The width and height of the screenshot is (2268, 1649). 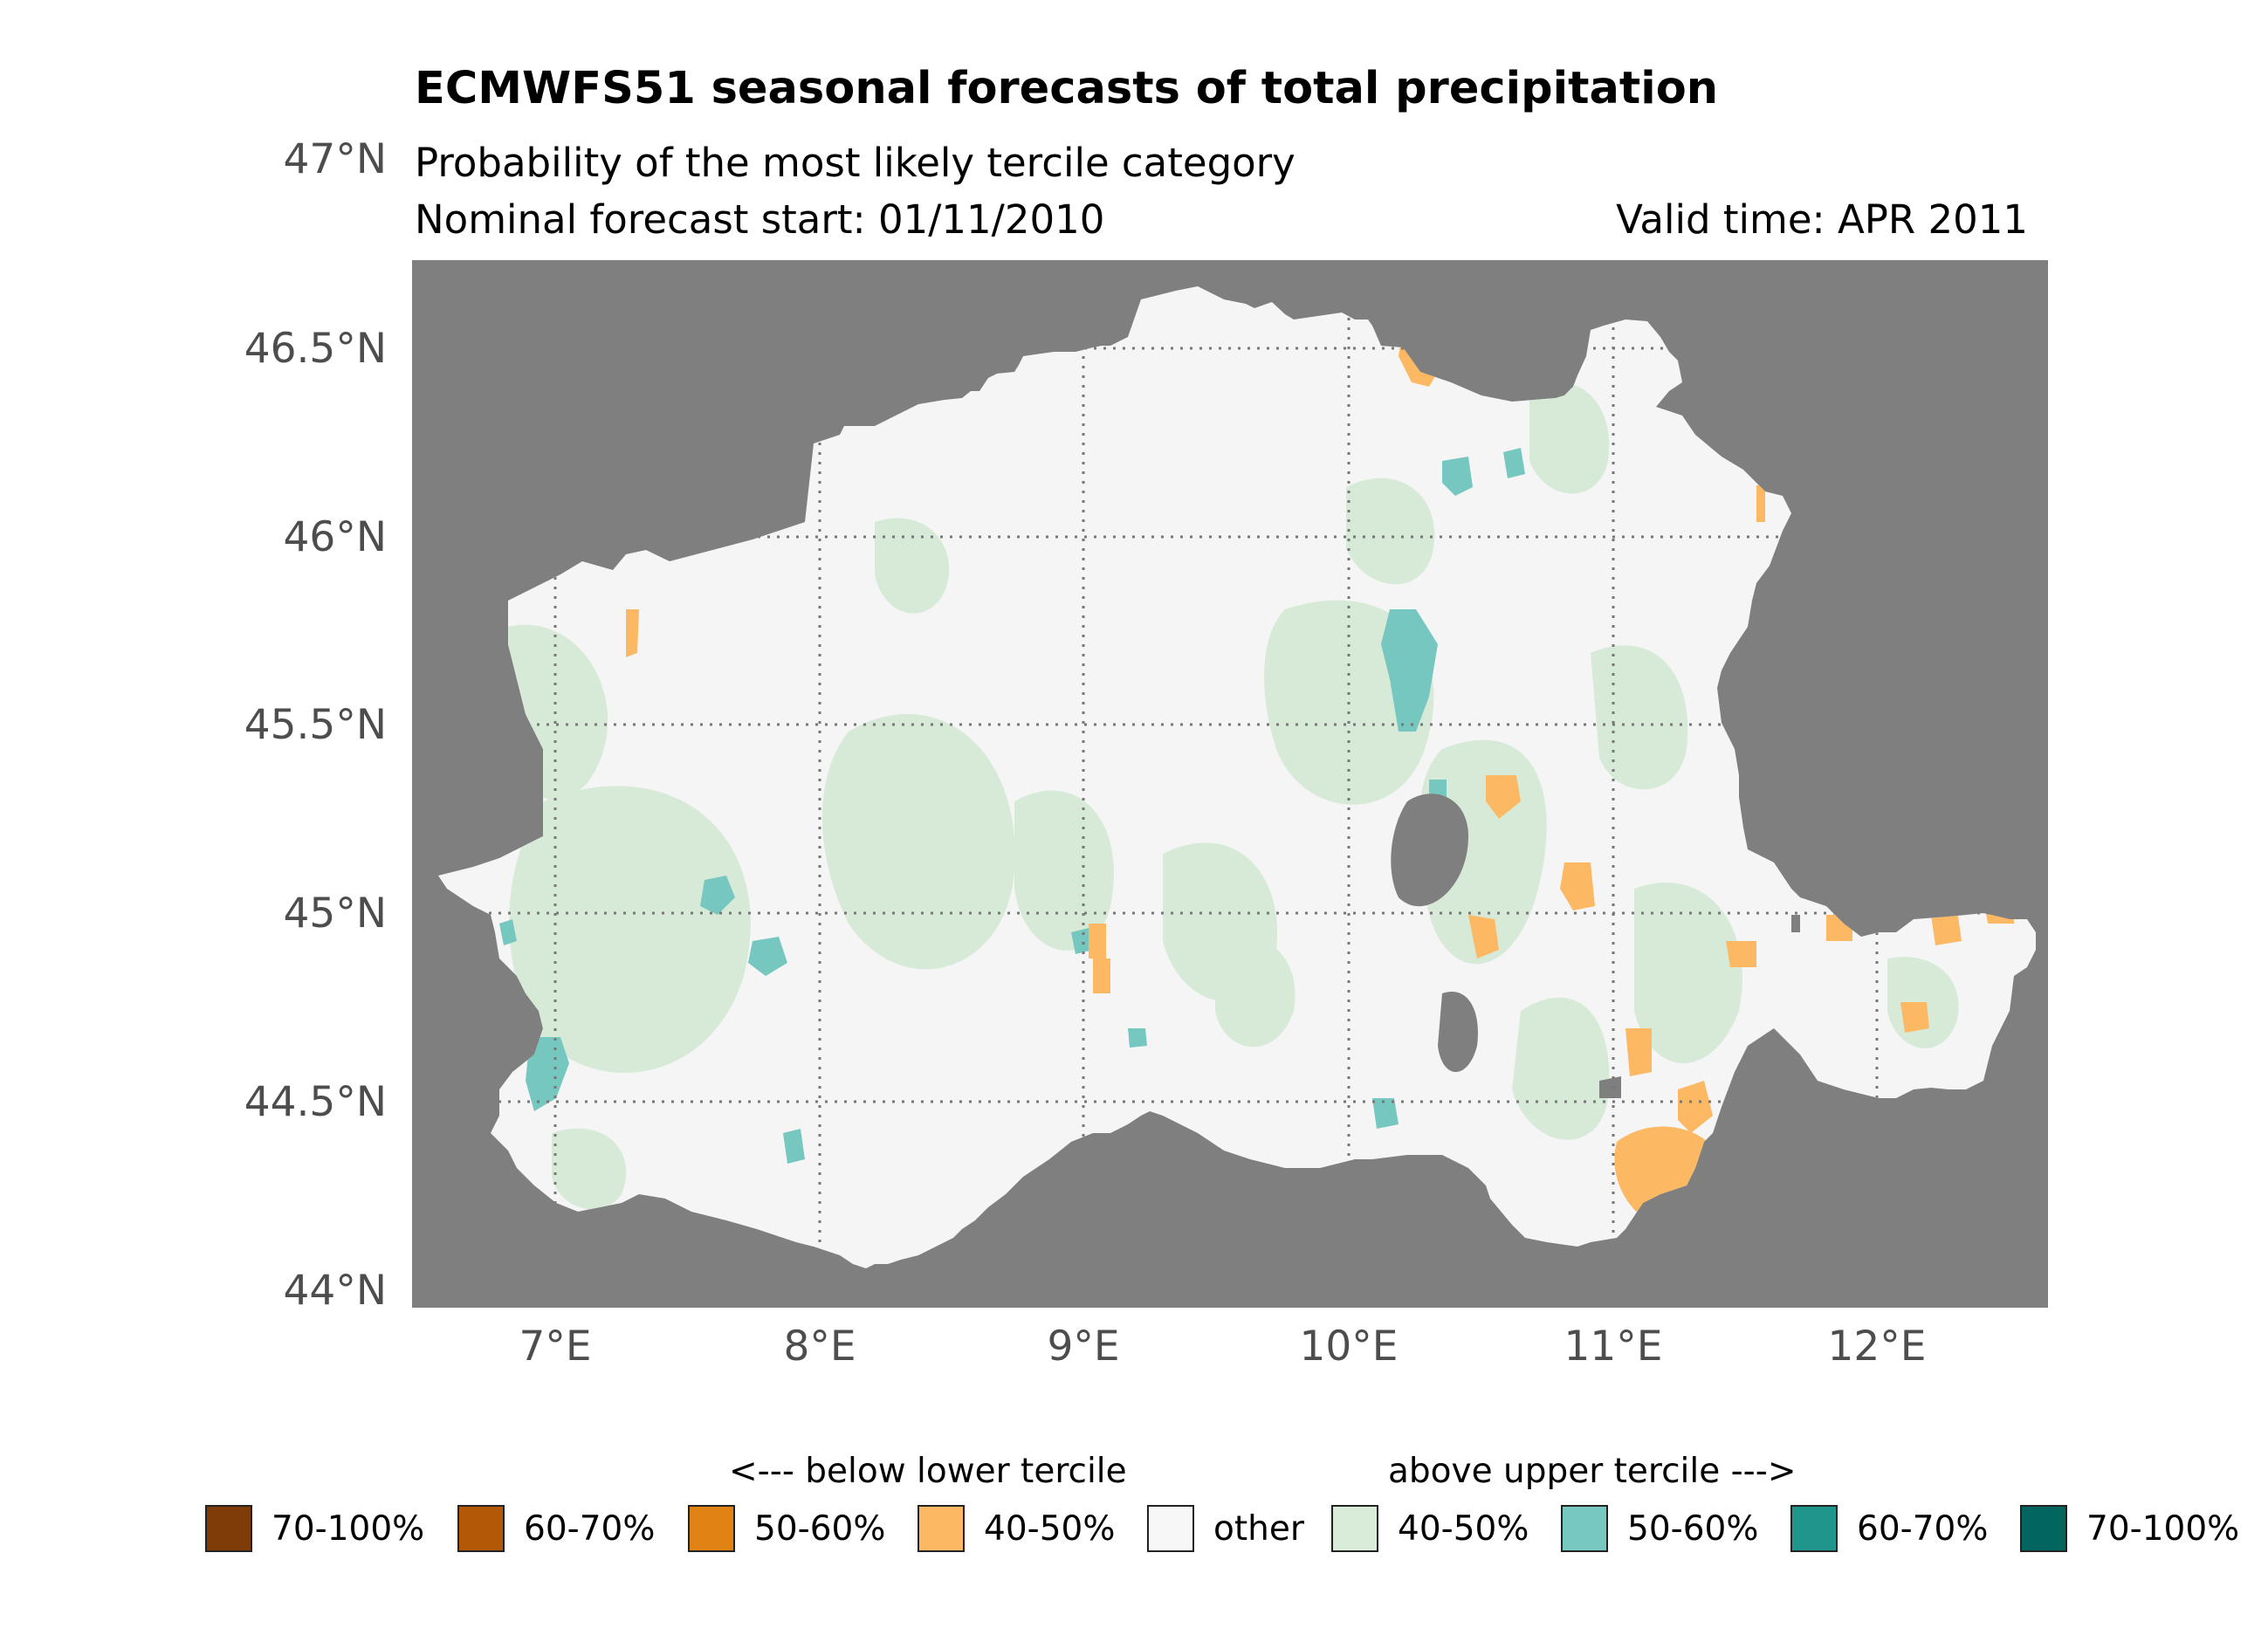 I want to click on lon-label-11: 11°E, so click(x=1614, y=1347).